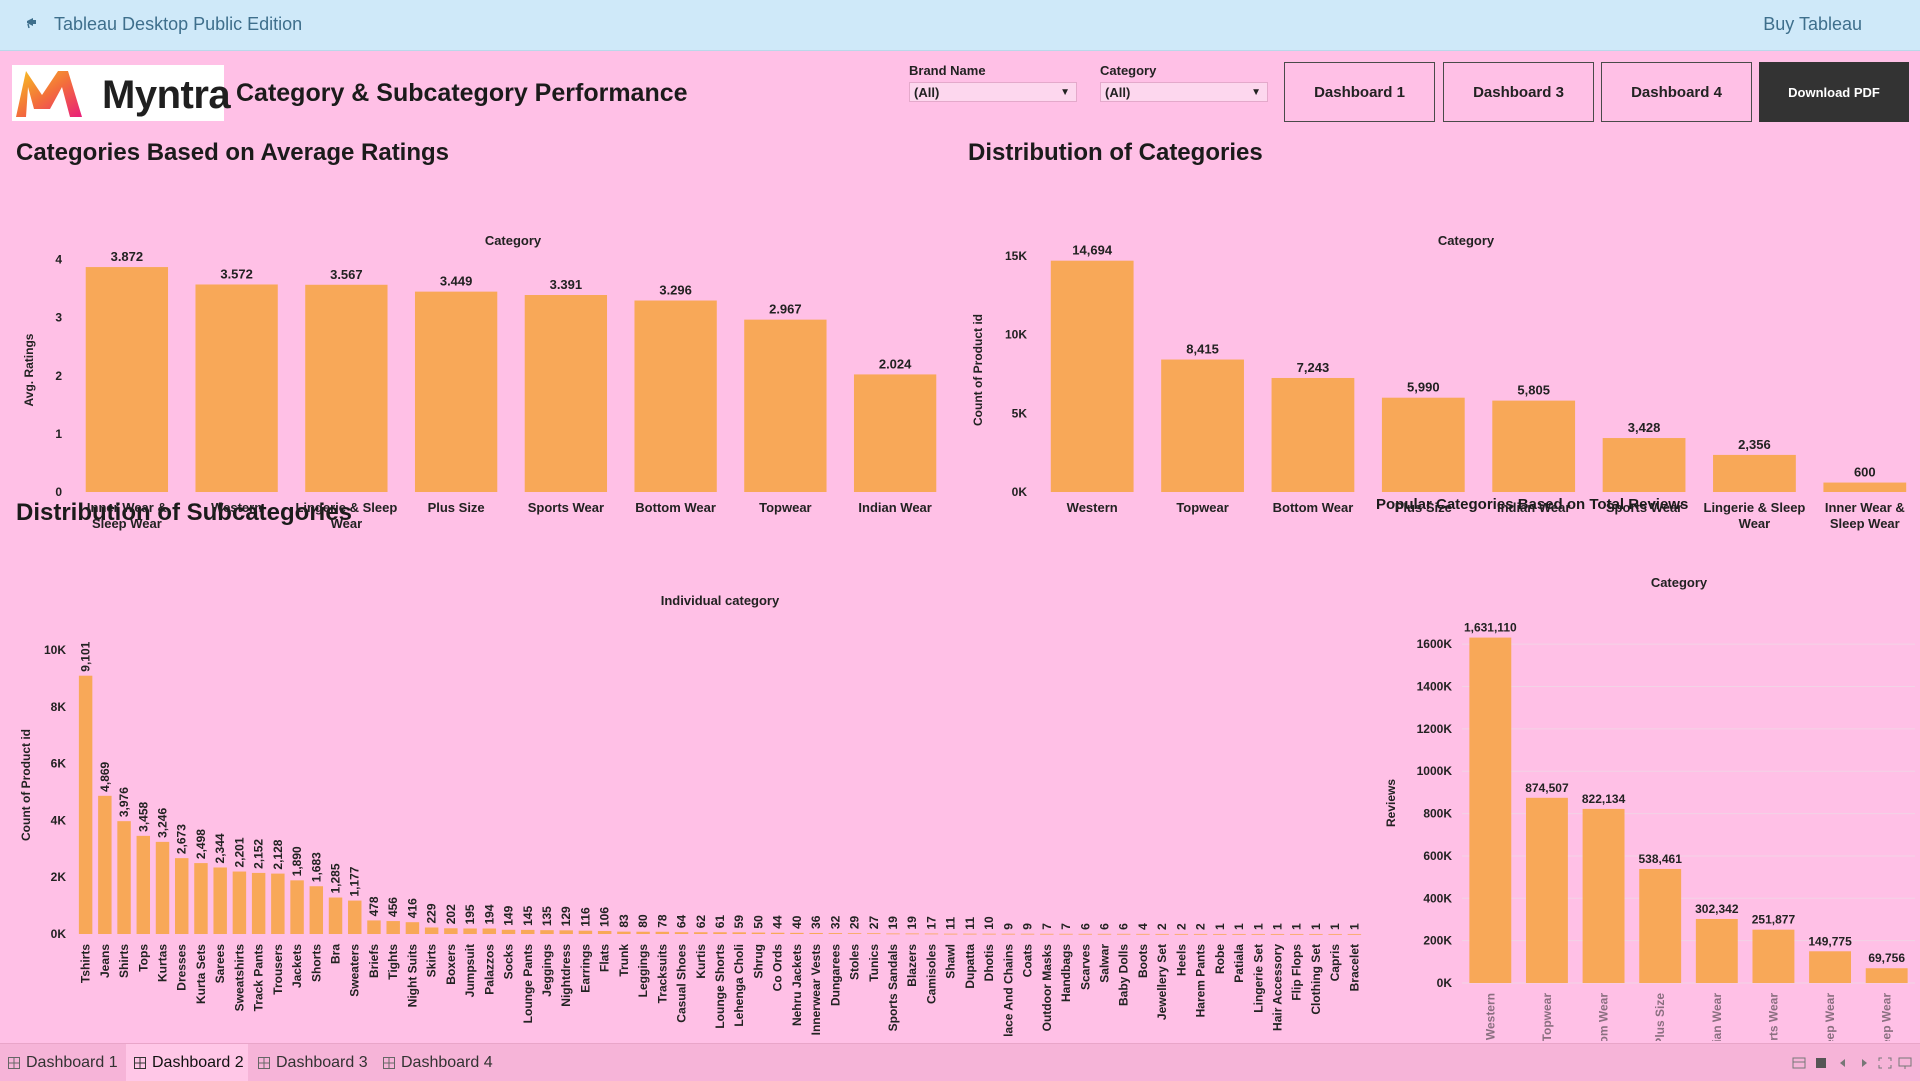  What do you see at coordinates (355, 881) in the screenshot?
I see `data-label: 1,177` at bounding box center [355, 881].